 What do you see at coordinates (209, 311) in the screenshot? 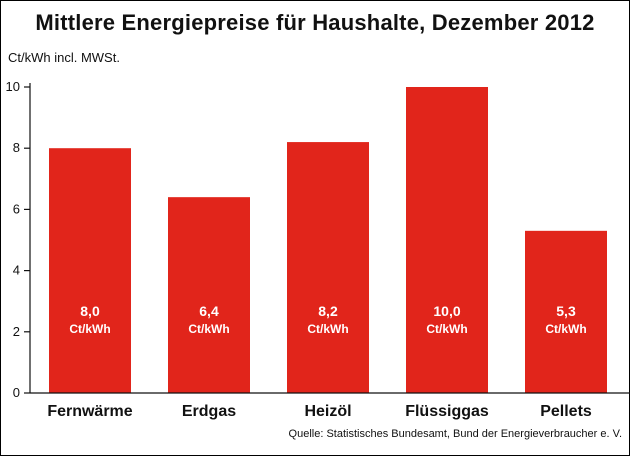
I see `bar-value-label: 6,4` at bounding box center [209, 311].